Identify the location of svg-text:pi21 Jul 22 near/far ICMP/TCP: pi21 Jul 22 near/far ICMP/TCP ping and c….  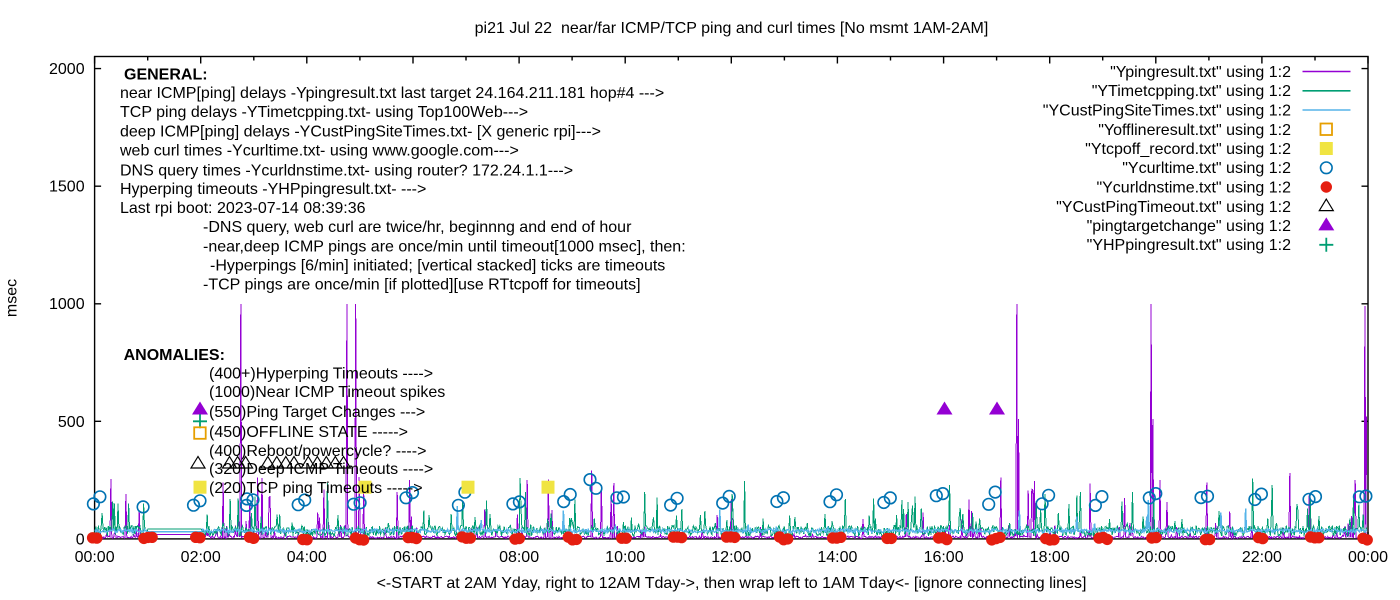
(732, 28).